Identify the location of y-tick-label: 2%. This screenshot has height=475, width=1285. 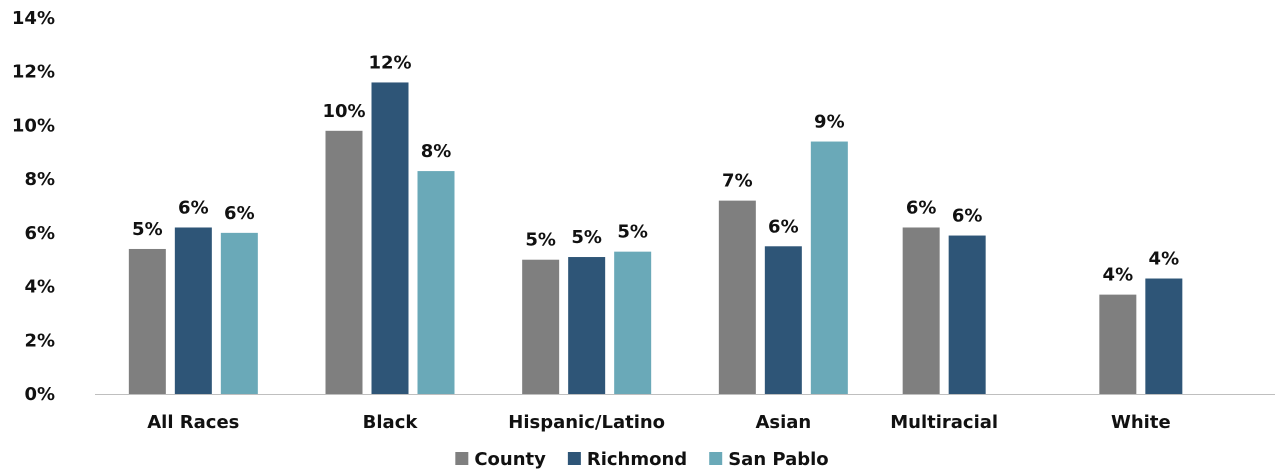
(39, 340).